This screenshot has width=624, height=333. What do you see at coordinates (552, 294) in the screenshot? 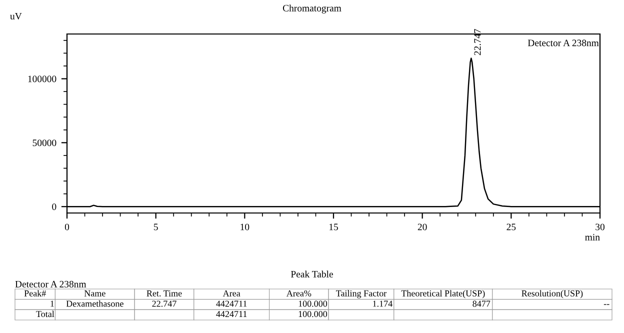
I see `category-label: Resolution(USP)` at bounding box center [552, 294].